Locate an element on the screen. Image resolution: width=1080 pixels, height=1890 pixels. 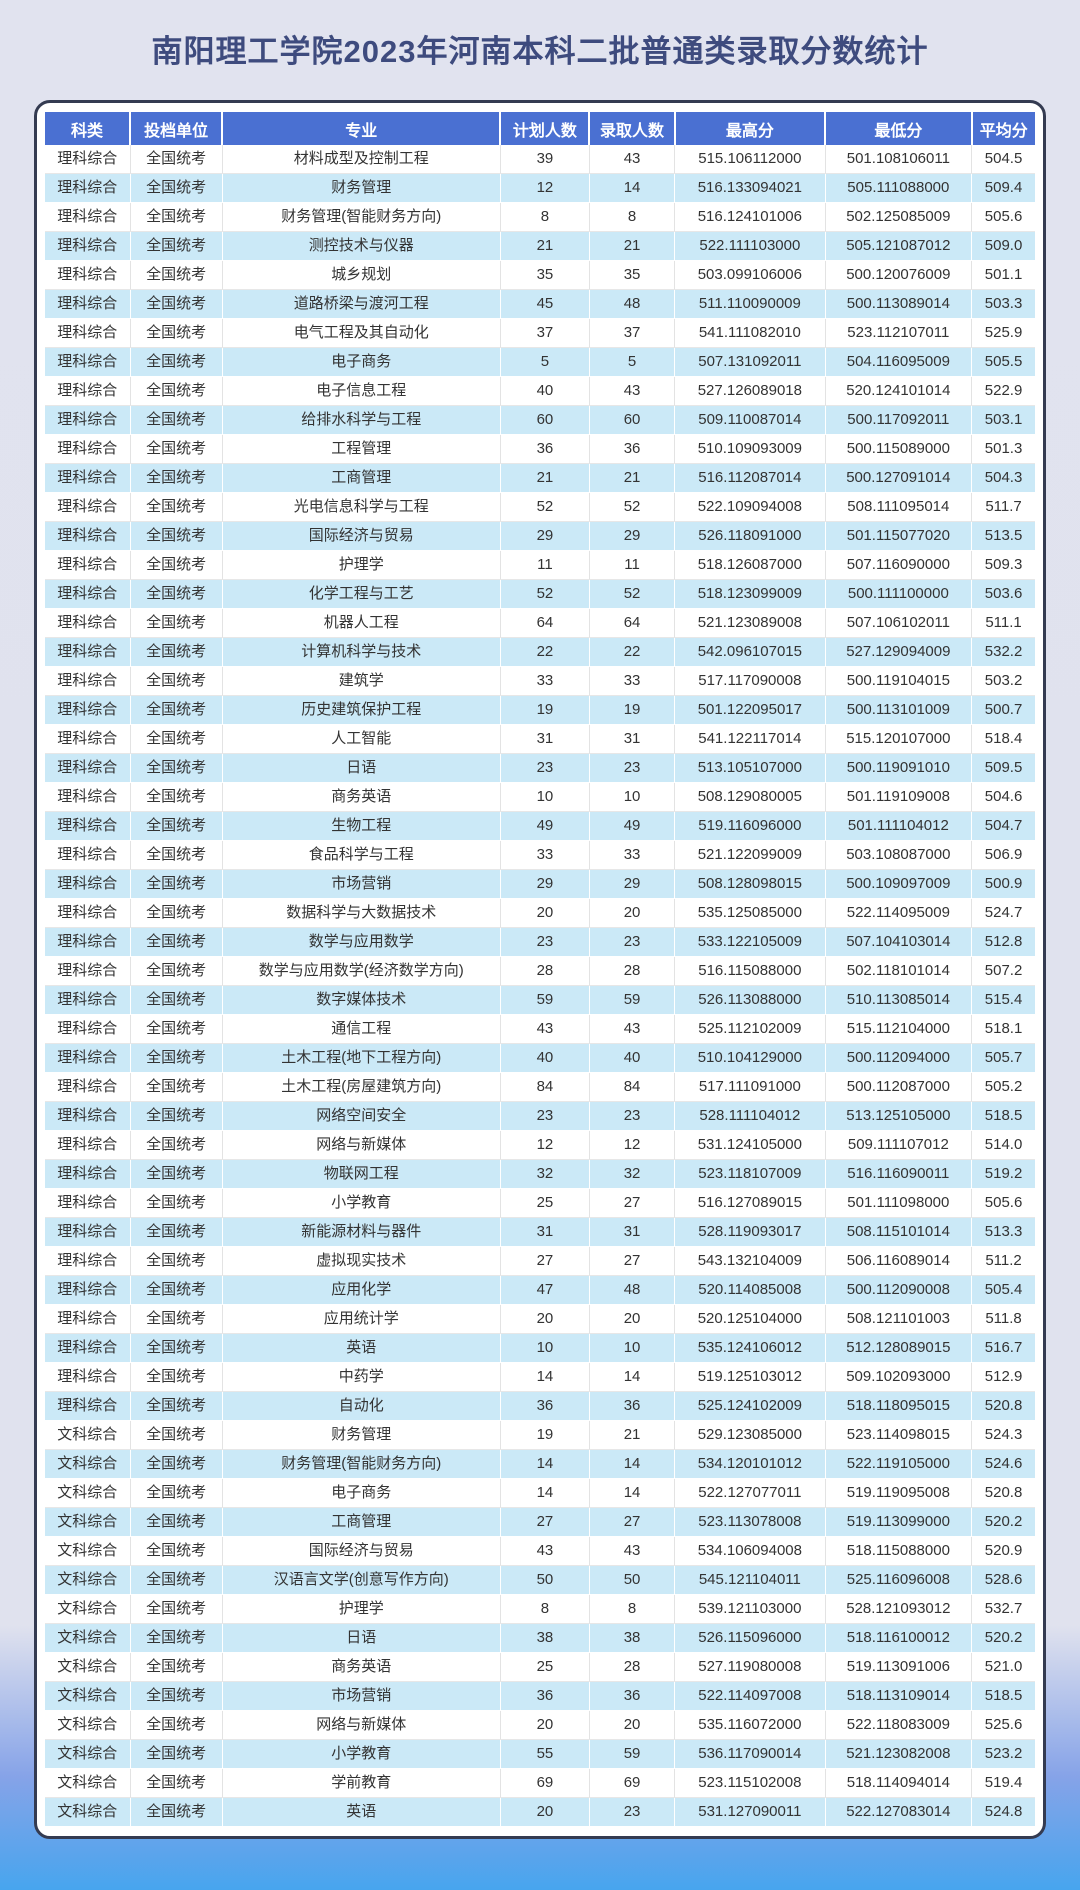
cell-admitted-count: 52 is located at coordinates (632, 507).